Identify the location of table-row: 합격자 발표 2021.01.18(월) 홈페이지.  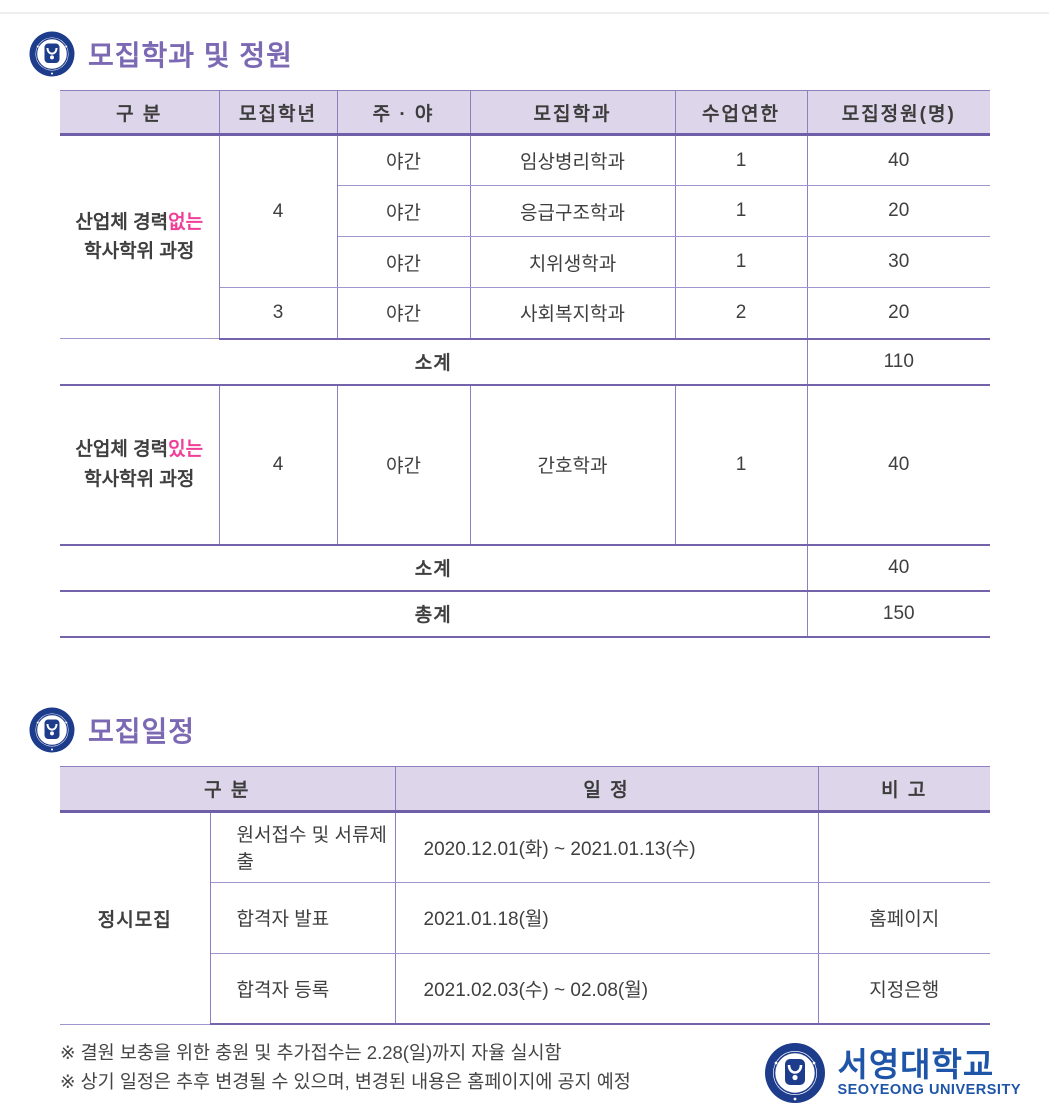
(525, 918).